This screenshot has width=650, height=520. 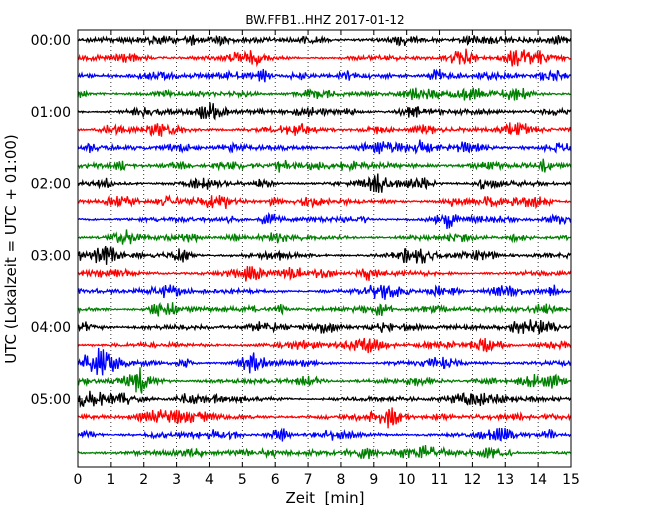 What do you see at coordinates (373, 480) in the screenshot?
I see `x-tick-label: 9` at bounding box center [373, 480].